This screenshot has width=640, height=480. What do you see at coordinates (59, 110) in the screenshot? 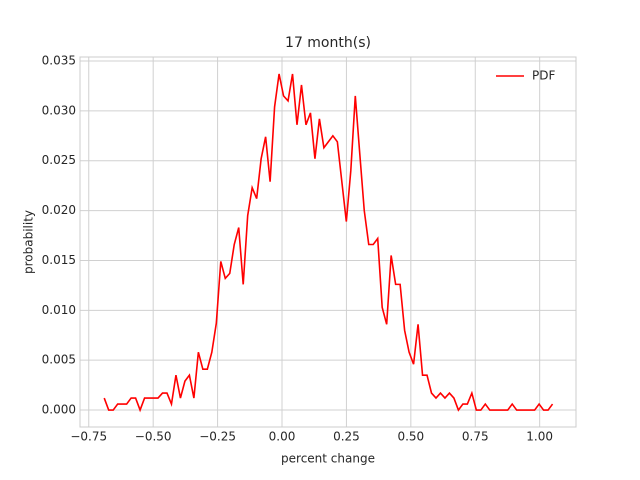
I see `y-tick-label: 0.030` at bounding box center [59, 110].